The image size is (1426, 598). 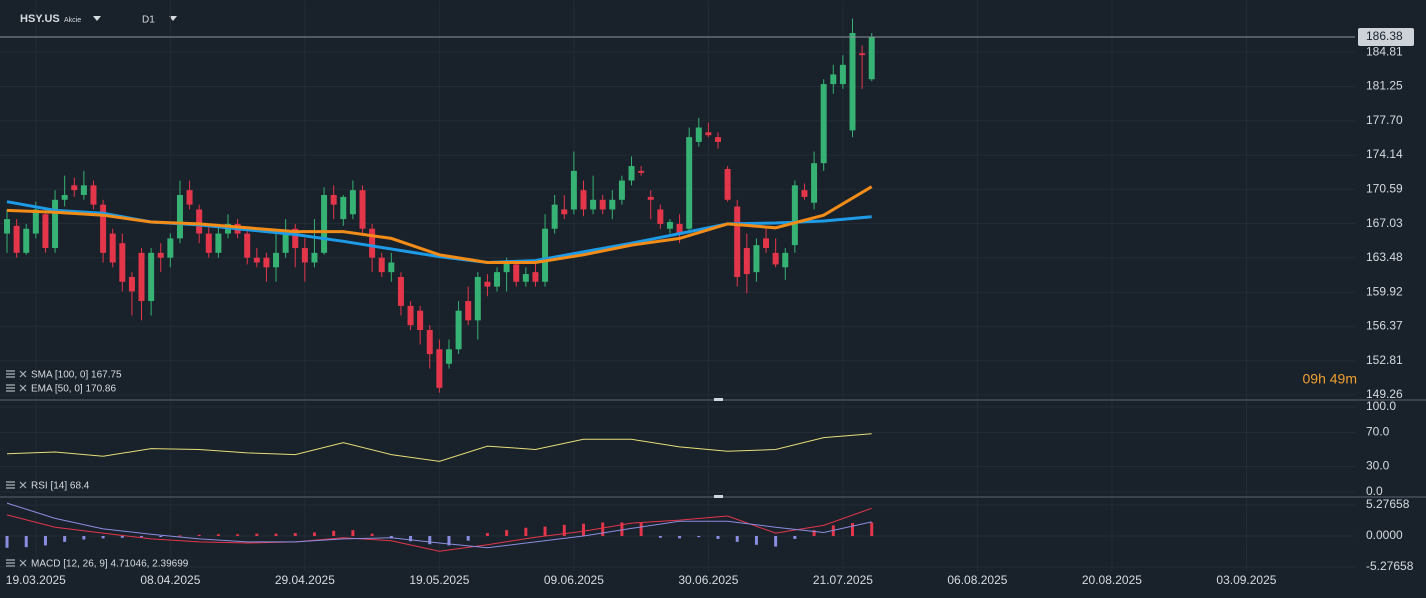 I want to click on current-price-box, so click(x=1386, y=37).